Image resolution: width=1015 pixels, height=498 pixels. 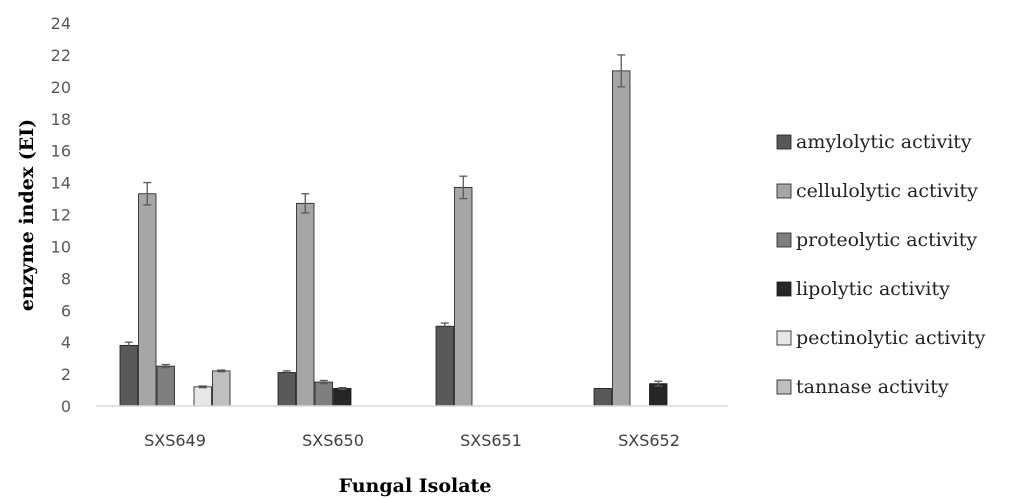 What do you see at coordinates (61, 246) in the screenshot?
I see `y-tick-label: 10` at bounding box center [61, 246].